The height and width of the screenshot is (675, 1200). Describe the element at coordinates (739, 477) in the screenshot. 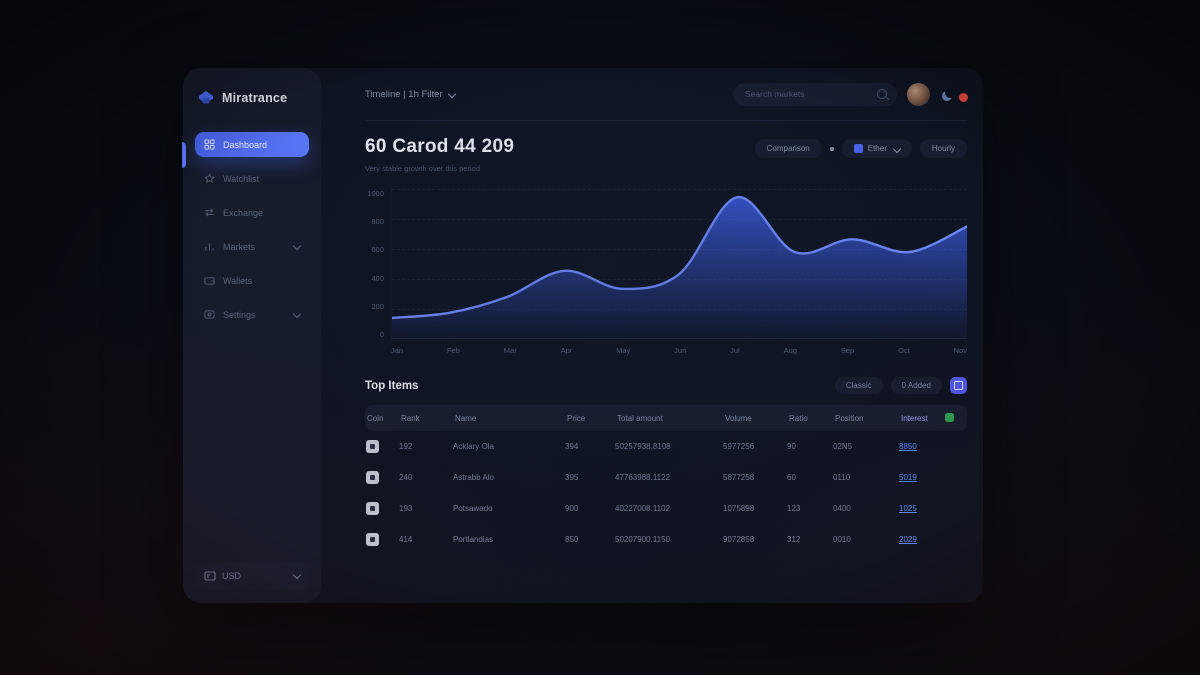

I see `cell-volume: 5877258` at that location.